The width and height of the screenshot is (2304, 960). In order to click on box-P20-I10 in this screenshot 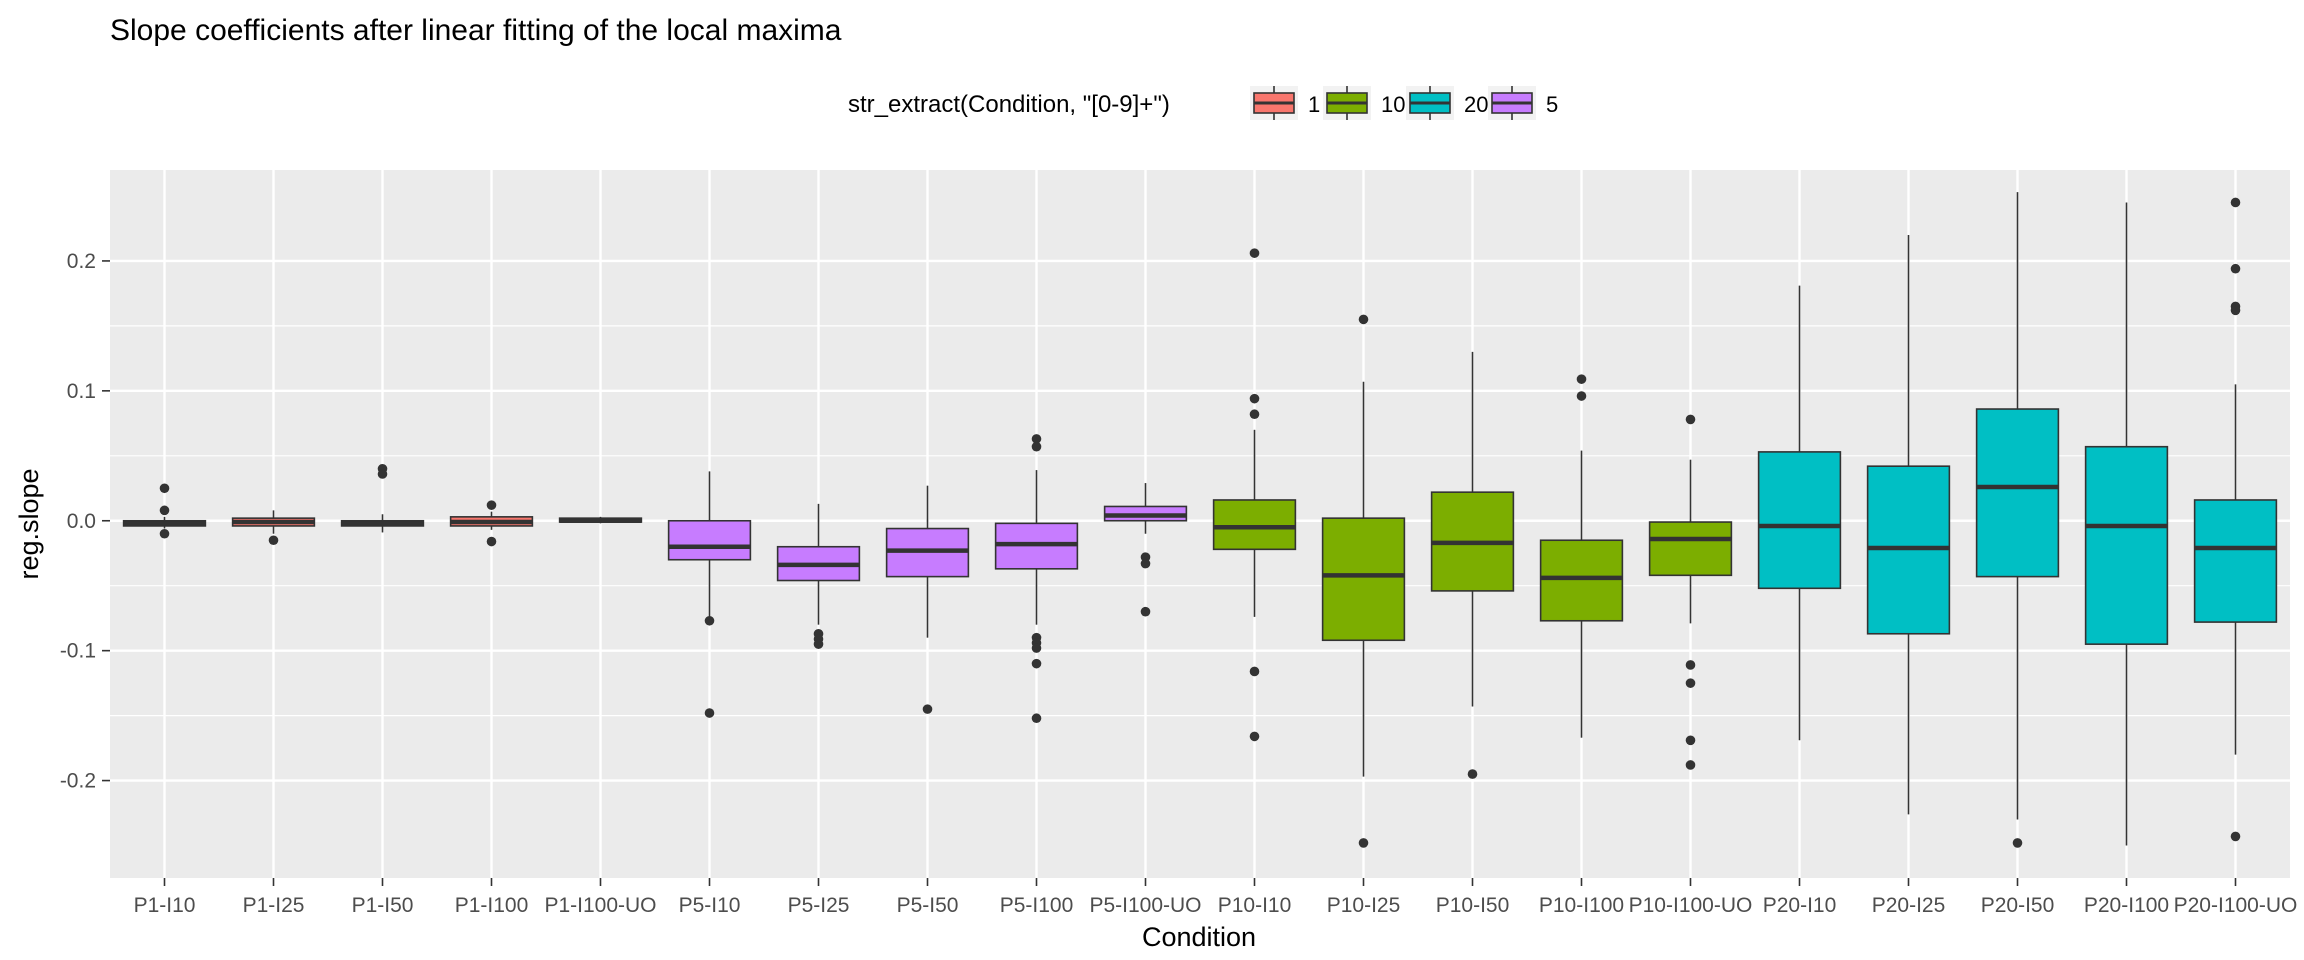, I will do `click(1799, 513)`.